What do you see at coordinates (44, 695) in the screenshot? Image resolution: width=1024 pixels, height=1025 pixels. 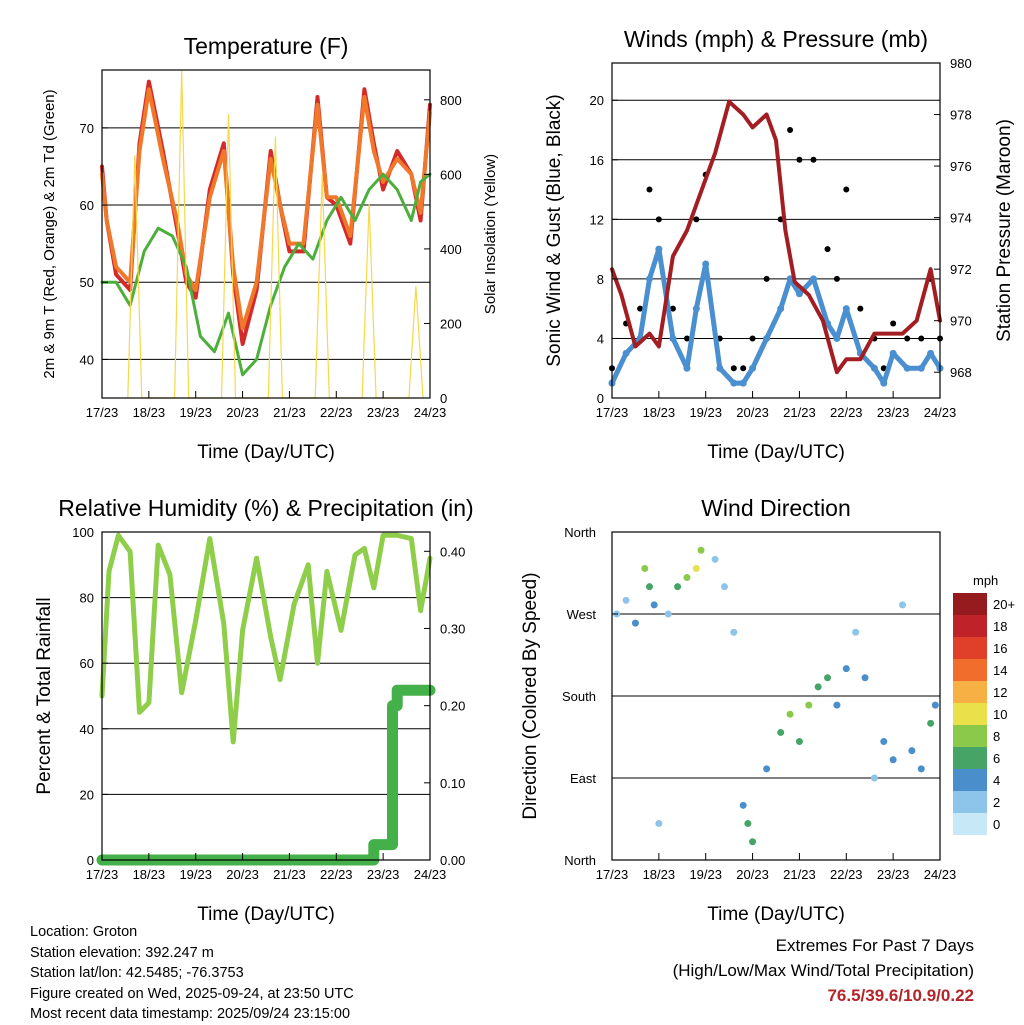 I see `chart3-ylabel: Percent & Total Rainfall` at bounding box center [44, 695].